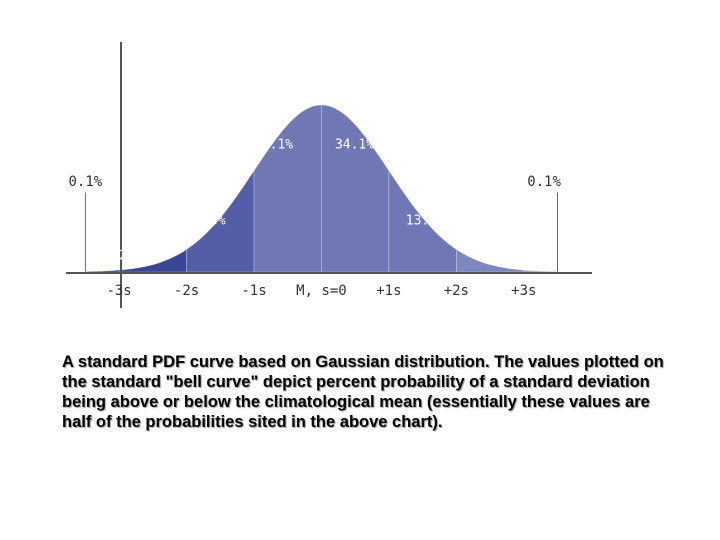  What do you see at coordinates (515, 255) in the screenshot?
I see `percent-label-7: 2.1%` at bounding box center [515, 255].